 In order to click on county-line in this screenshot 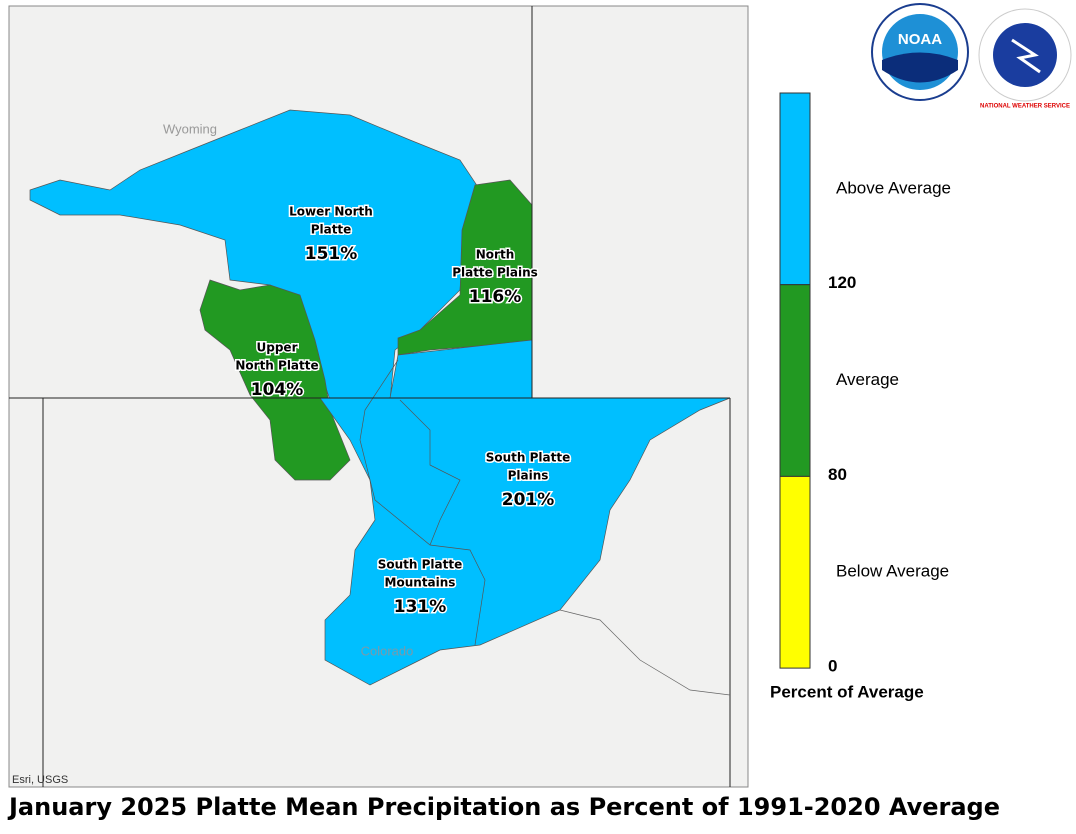, I will do `click(645, 652)`.